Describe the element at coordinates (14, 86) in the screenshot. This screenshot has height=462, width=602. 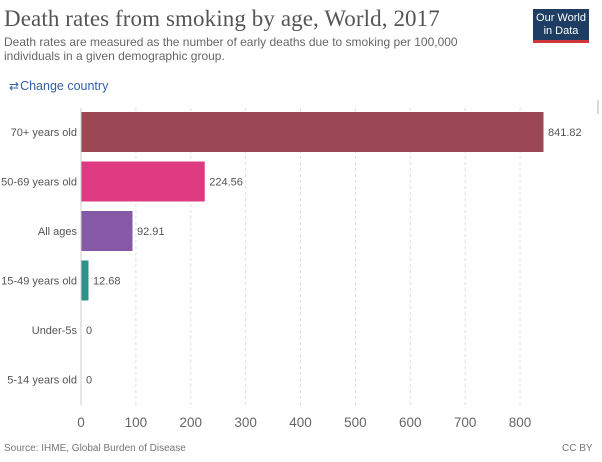
I see `swap-arrows-icon: ⇄` at that location.